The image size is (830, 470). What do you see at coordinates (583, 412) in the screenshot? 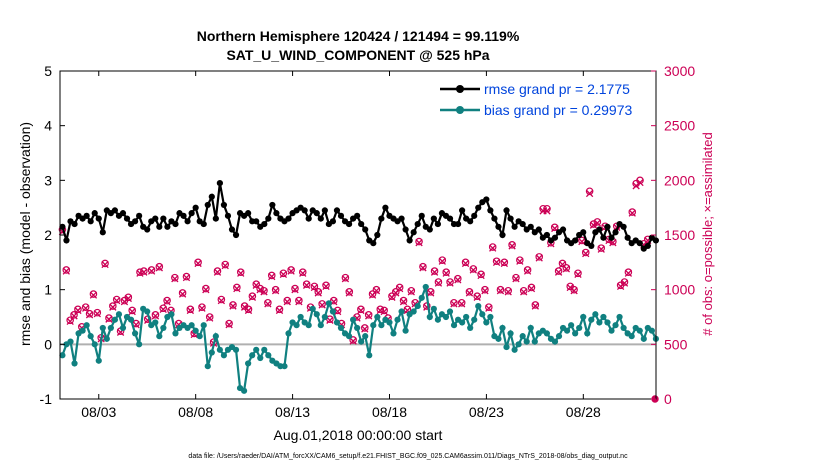
I see `x-tick-label: 08/28` at bounding box center [583, 412].